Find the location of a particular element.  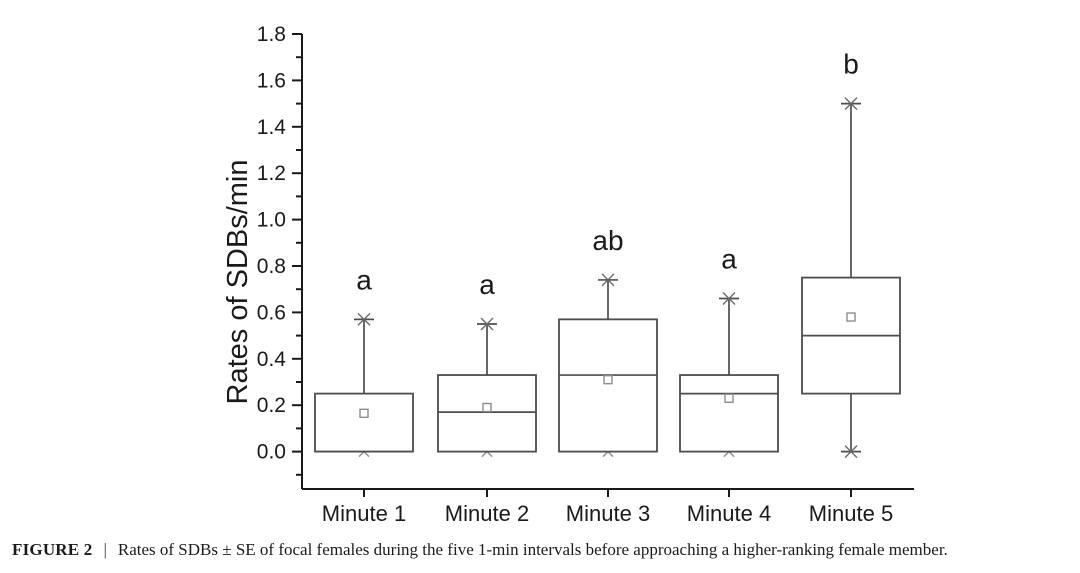

y-tick-label: 1.6 is located at coordinates (271, 80).